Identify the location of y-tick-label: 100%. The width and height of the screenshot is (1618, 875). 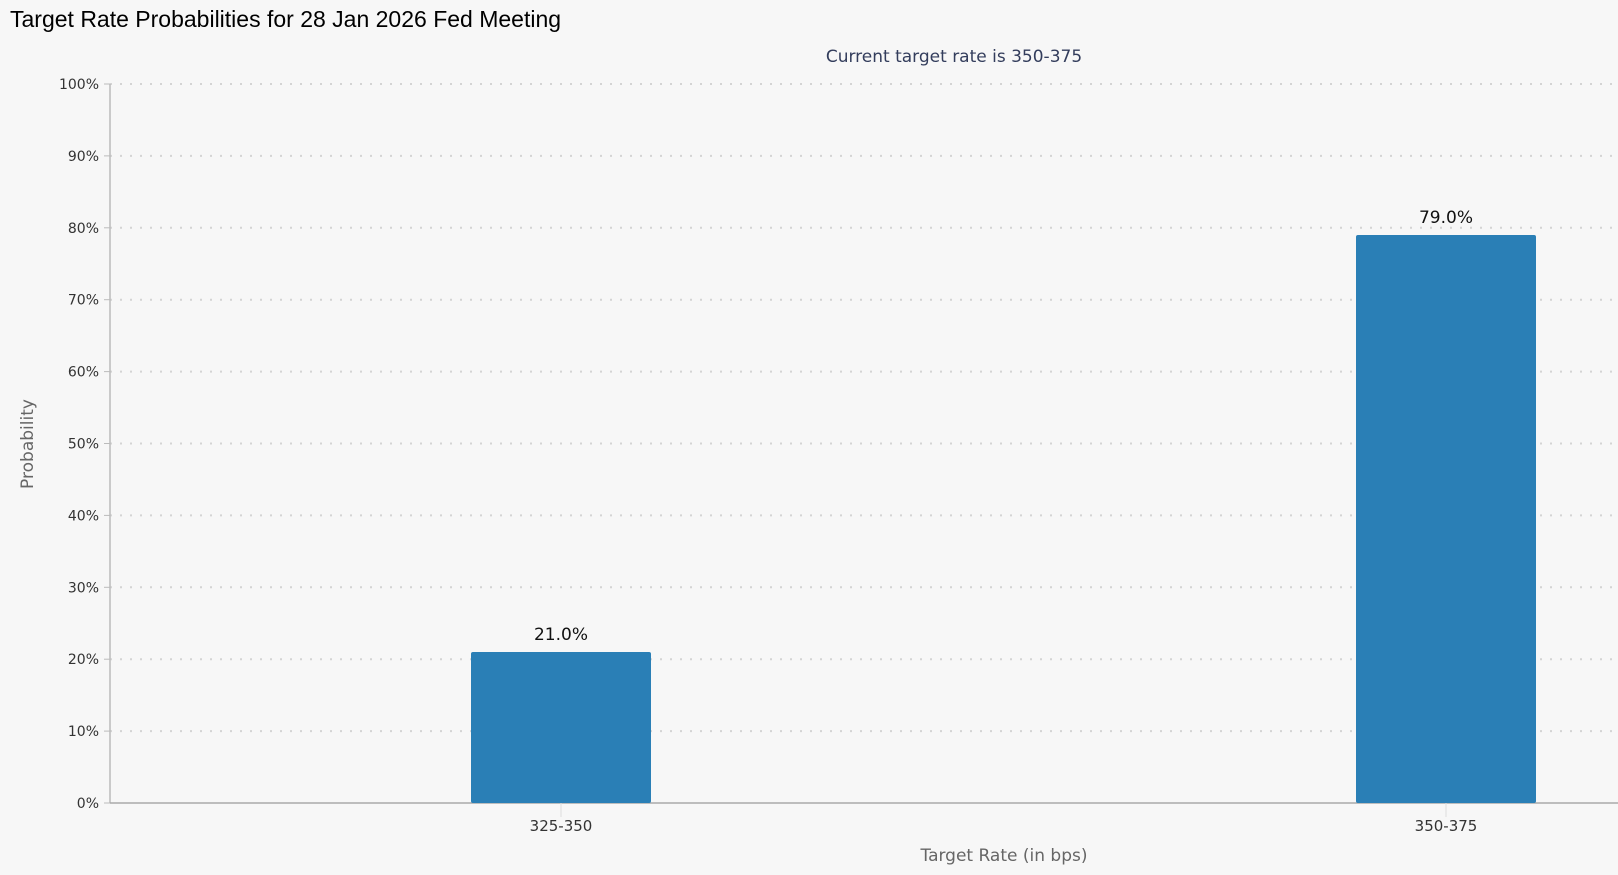
(79, 85).